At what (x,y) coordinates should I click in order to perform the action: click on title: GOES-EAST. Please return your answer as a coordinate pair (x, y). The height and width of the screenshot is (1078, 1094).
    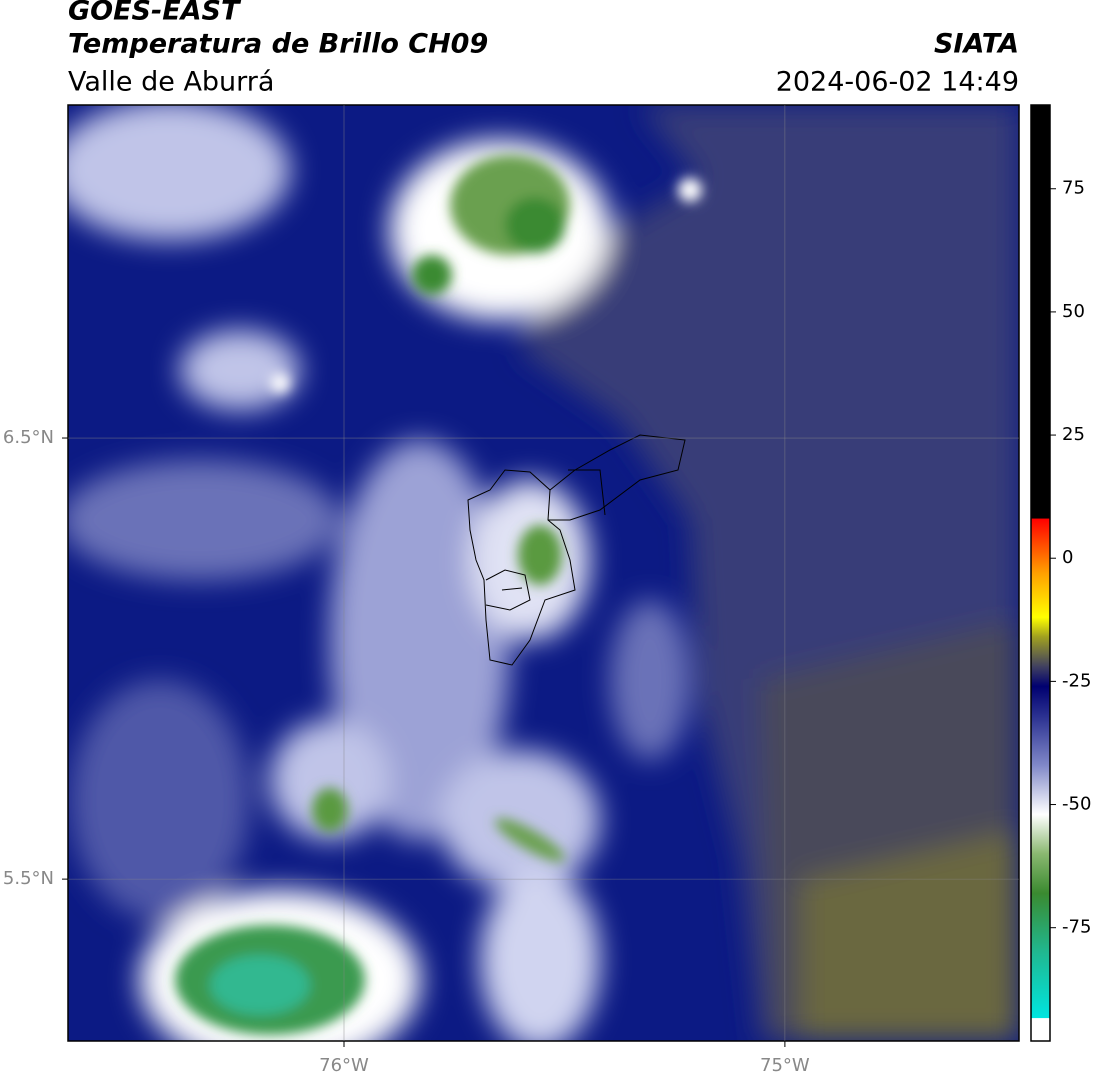
    Looking at the image, I should click on (155, 13).